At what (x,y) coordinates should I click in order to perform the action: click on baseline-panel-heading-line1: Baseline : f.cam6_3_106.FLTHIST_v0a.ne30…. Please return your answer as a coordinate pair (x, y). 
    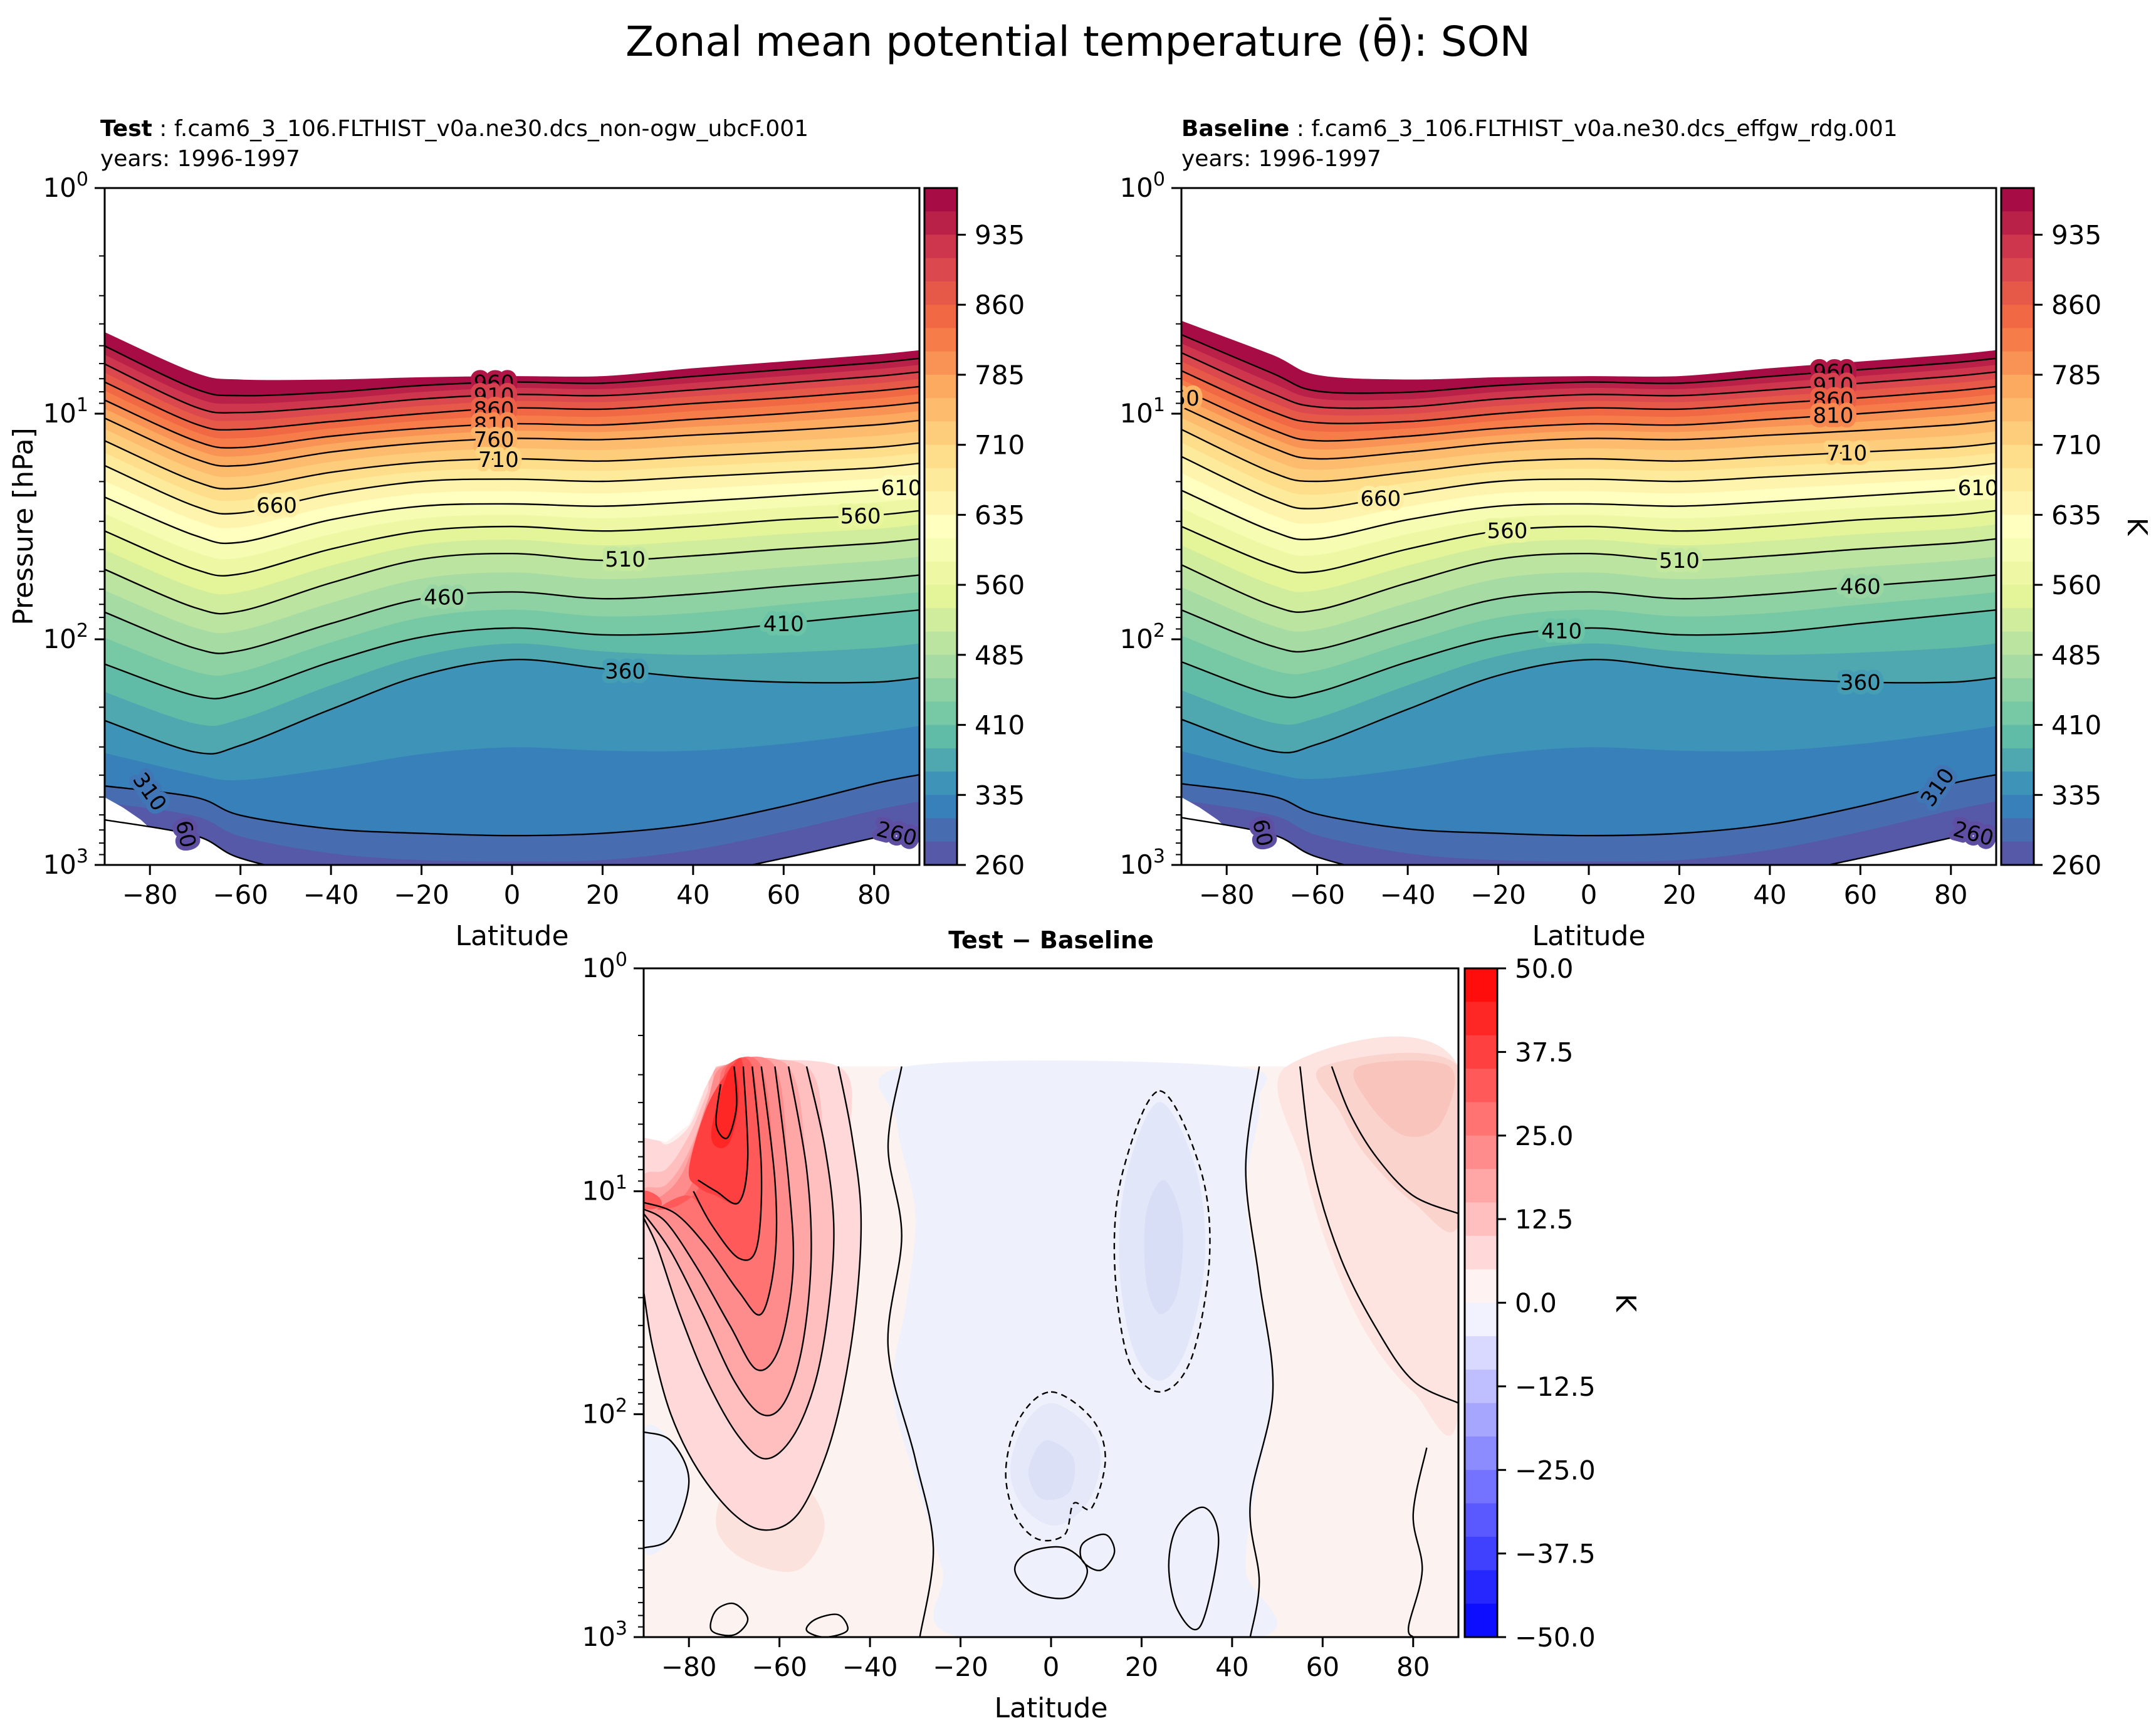
    Looking at the image, I should click on (1668, 129).